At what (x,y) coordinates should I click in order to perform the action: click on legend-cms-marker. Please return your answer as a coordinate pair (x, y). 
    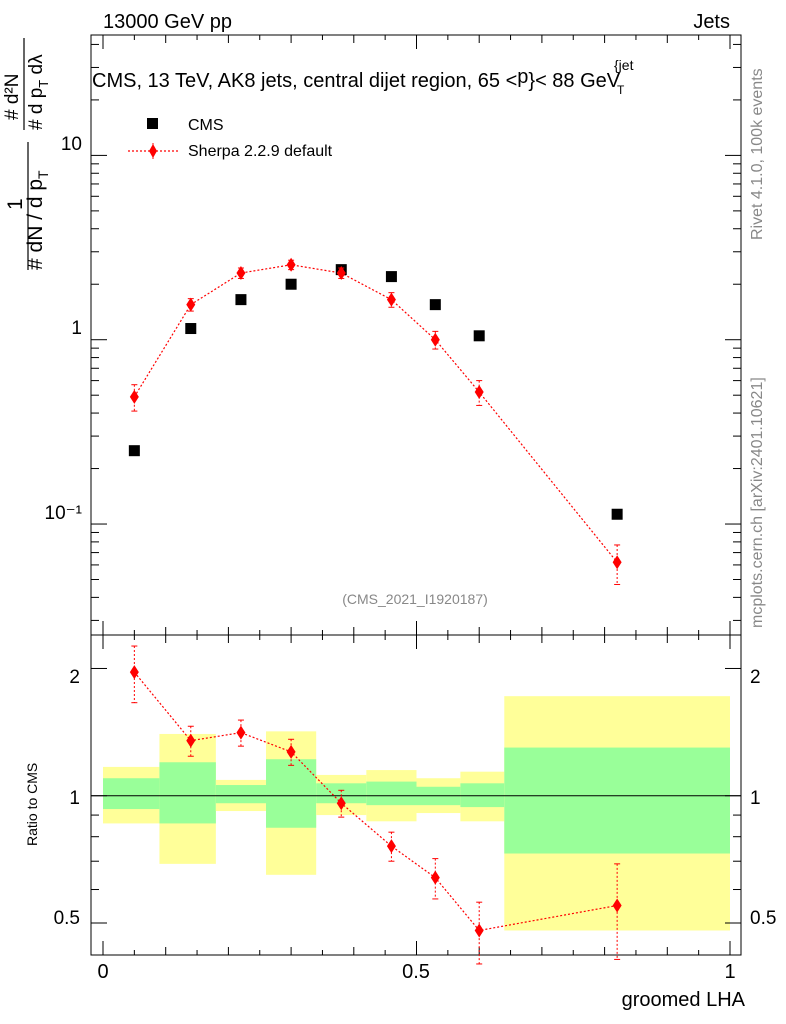
    Looking at the image, I should click on (152, 123).